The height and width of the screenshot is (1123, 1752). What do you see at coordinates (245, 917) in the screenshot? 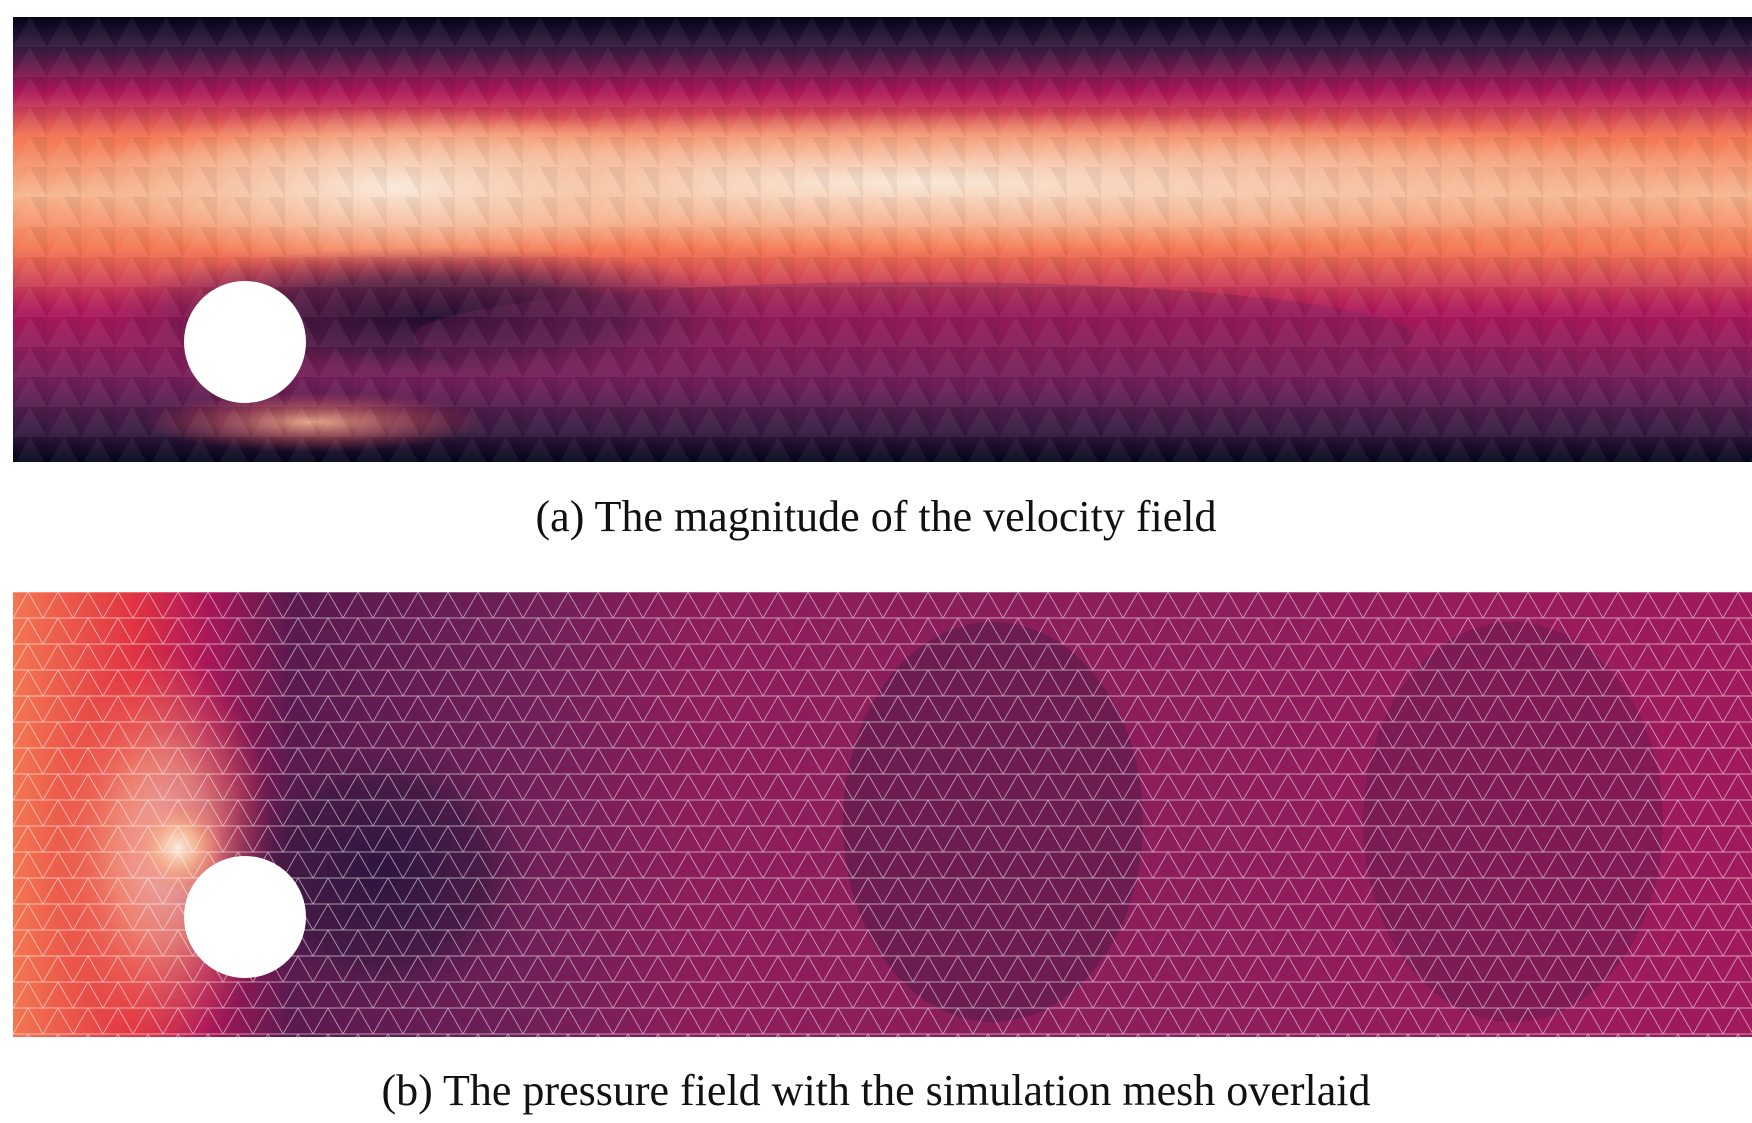
I see `obstacle-cylinder-b` at bounding box center [245, 917].